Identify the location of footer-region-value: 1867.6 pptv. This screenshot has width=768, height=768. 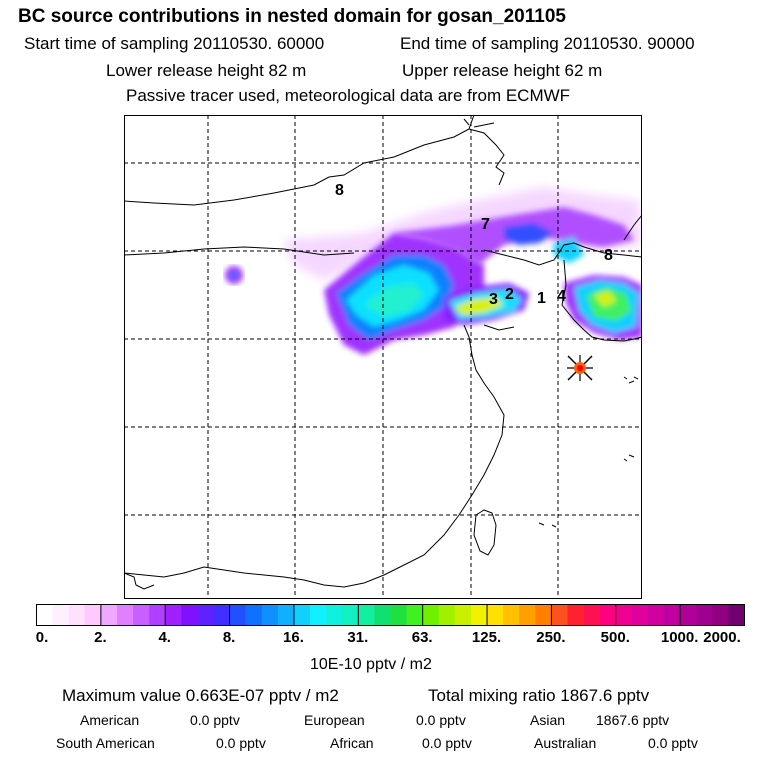
(633, 720).